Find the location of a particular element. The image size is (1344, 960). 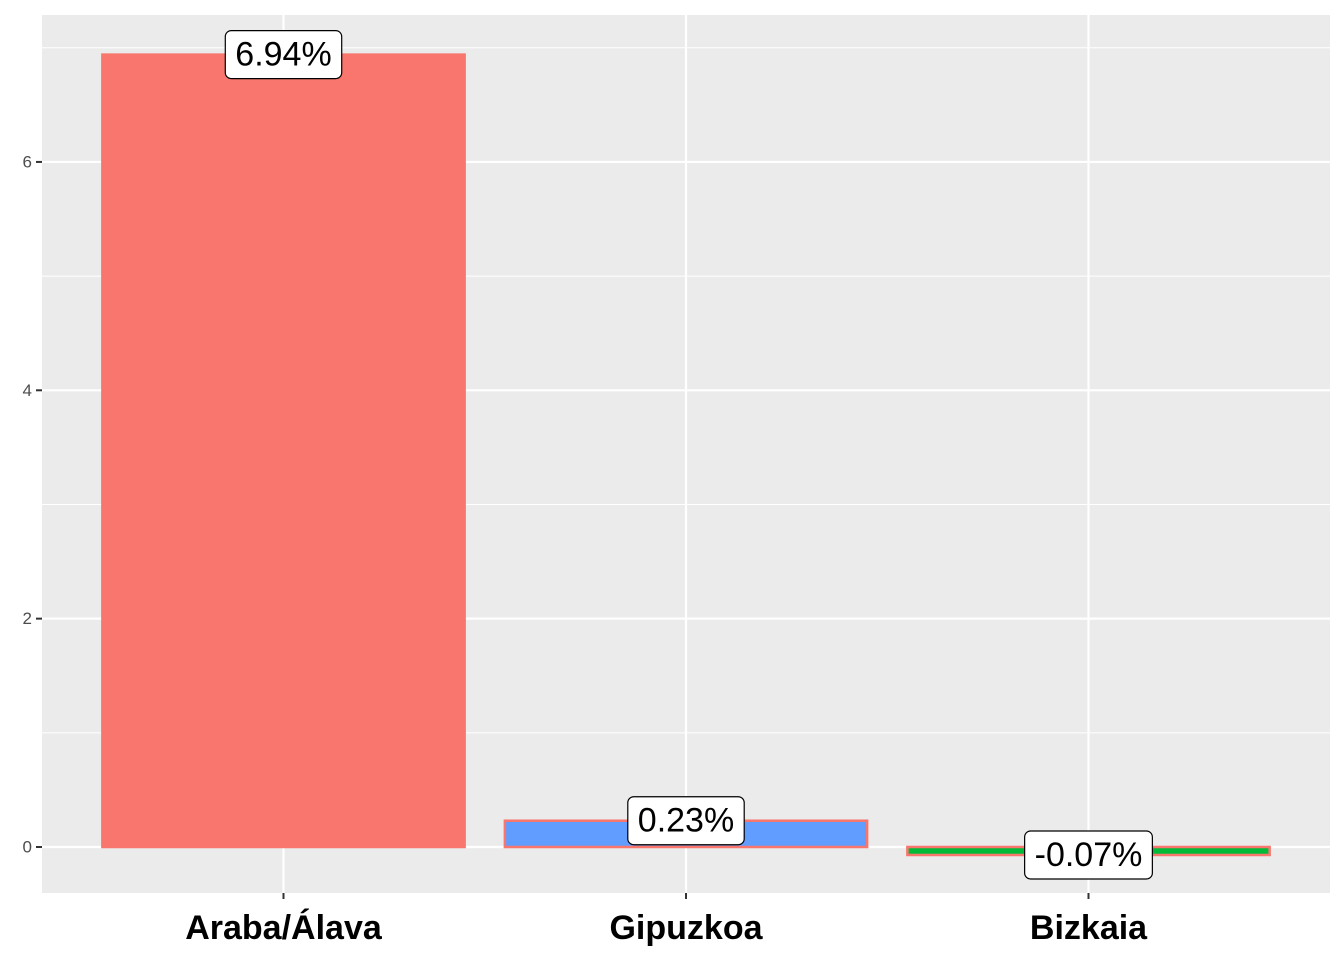

y-tick-label: 0 is located at coordinates (27, 846).